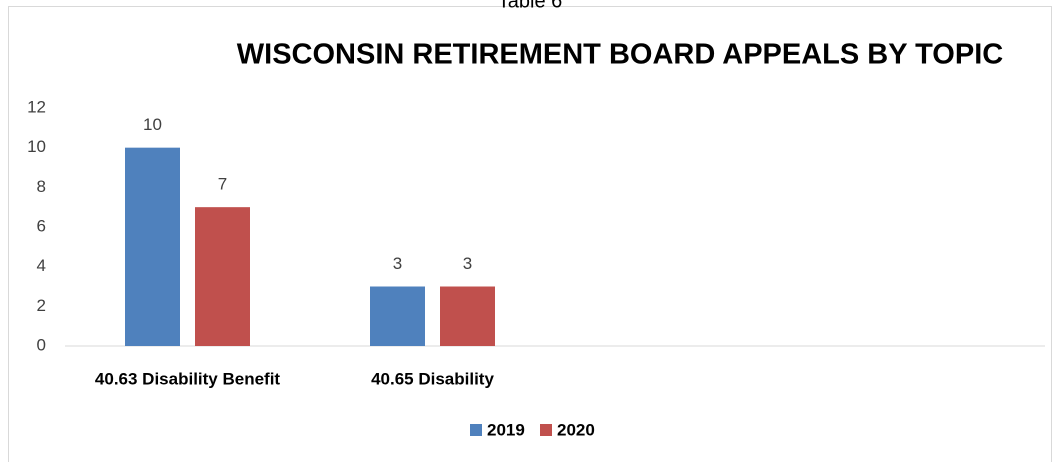 Image resolution: width=1060 pixels, height=462 pixels. Describe the element at coordinates (152, 124) in the screenshot. I see `data-label: 10` at that location.